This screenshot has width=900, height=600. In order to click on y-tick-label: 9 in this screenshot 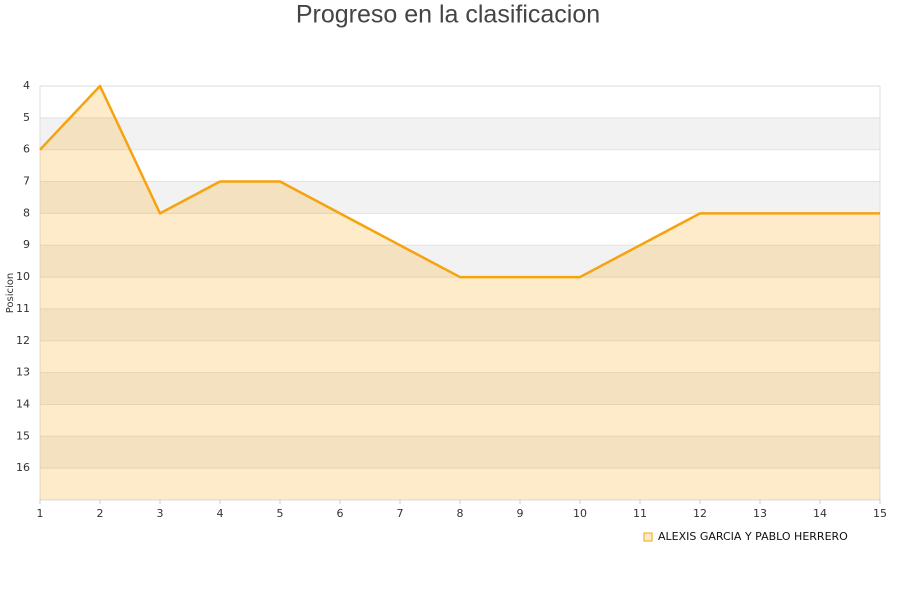, I will do `click(26, 244)`.